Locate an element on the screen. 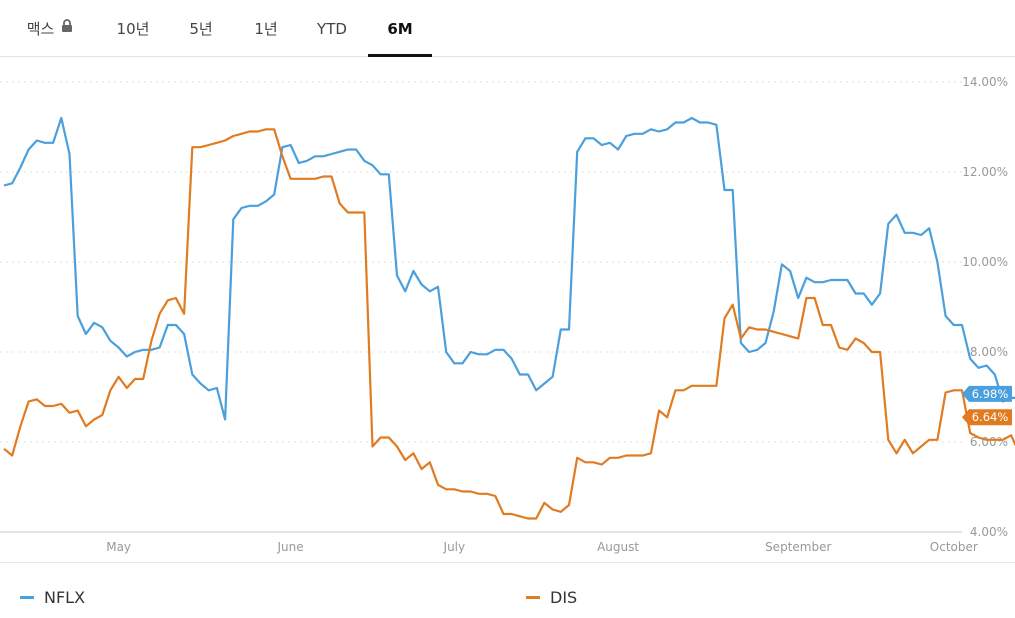  y-tick-label: 4.00% is located at coordinates (989, 532).